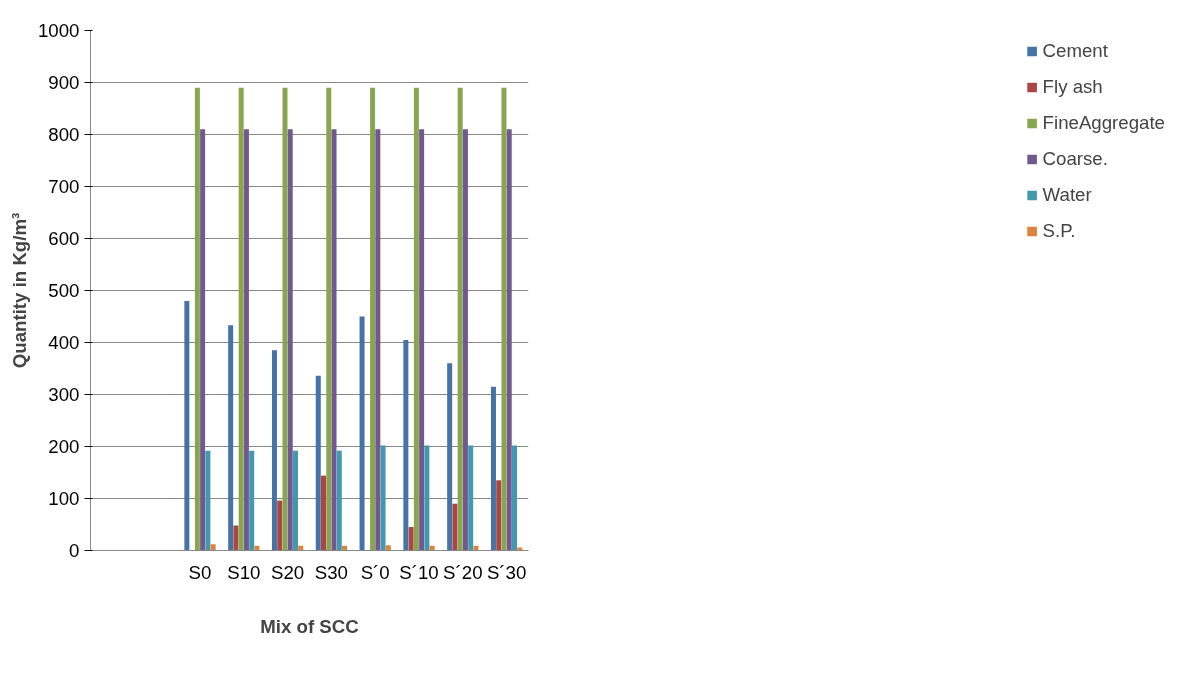 The height and width of the screenshot is (687, 1183). Describe the element at coordinates (244, 572) in the screenshot. I see `x-tick-label: S10` at that location.